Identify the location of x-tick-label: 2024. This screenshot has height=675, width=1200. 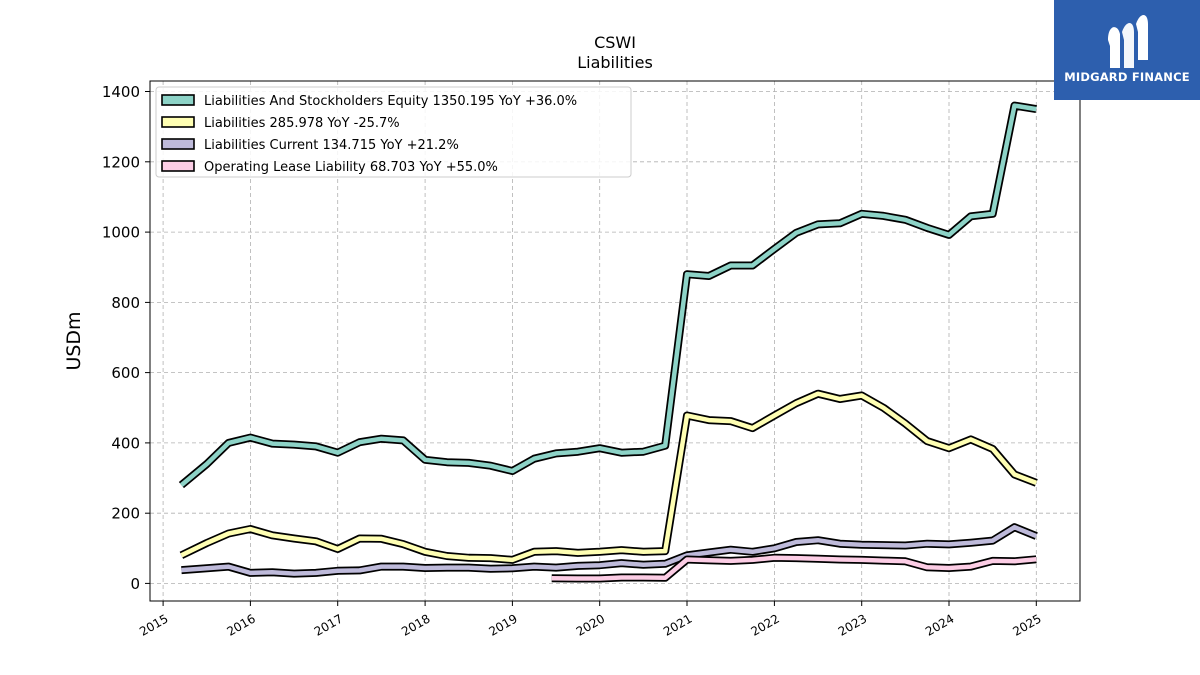
(939, 624).